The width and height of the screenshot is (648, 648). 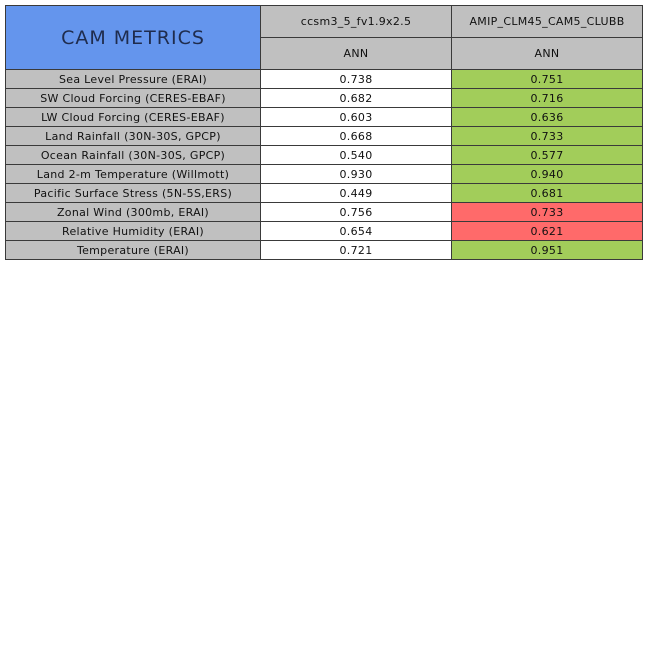 What do you see at coordinates (356, 212) in the screenshot?
I see `metric-value-col-1: 0.756` at bounding box center [356, 212].